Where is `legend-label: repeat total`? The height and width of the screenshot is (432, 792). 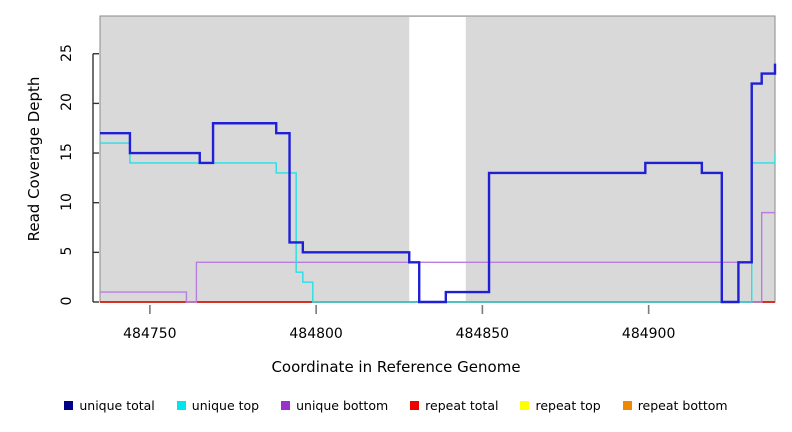
legend-label: repeat total is located at coordinates (462, 405).